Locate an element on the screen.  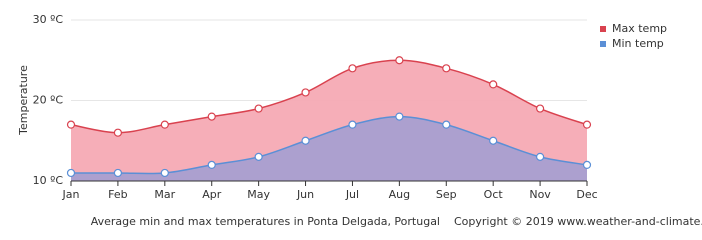
x-tick-label: Feb is located at coordinates (117, 194).